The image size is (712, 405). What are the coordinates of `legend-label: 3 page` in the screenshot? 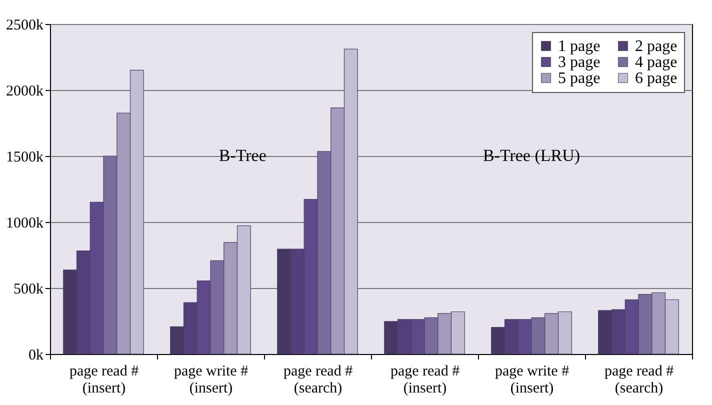 It's located at (579, 62).